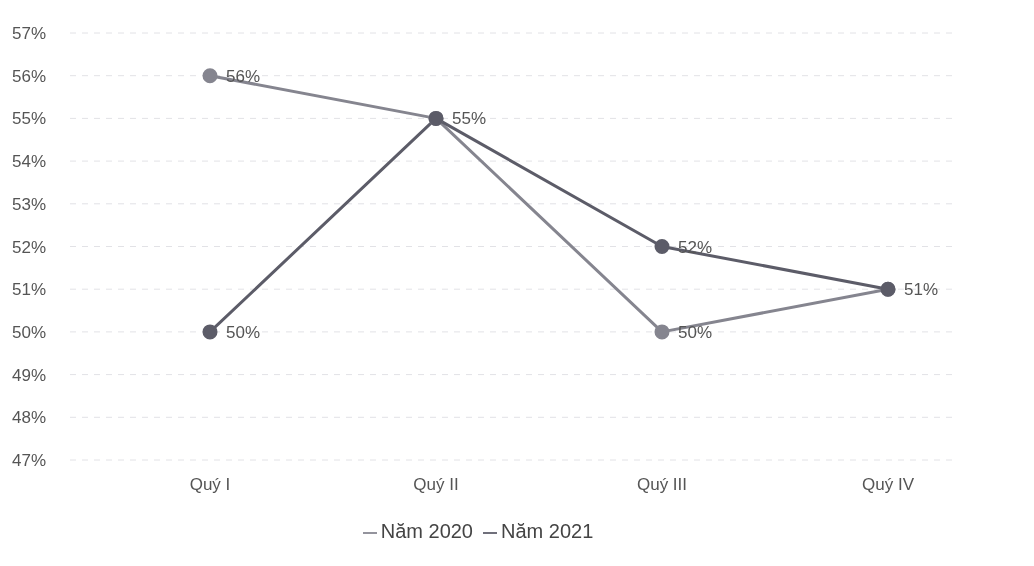 This screenshot has height=566, width=1034. What do you see at coordinates (29, 76) in the screenshot?
I see `y-tick-label: 56%` at bounding box center [29, 76].